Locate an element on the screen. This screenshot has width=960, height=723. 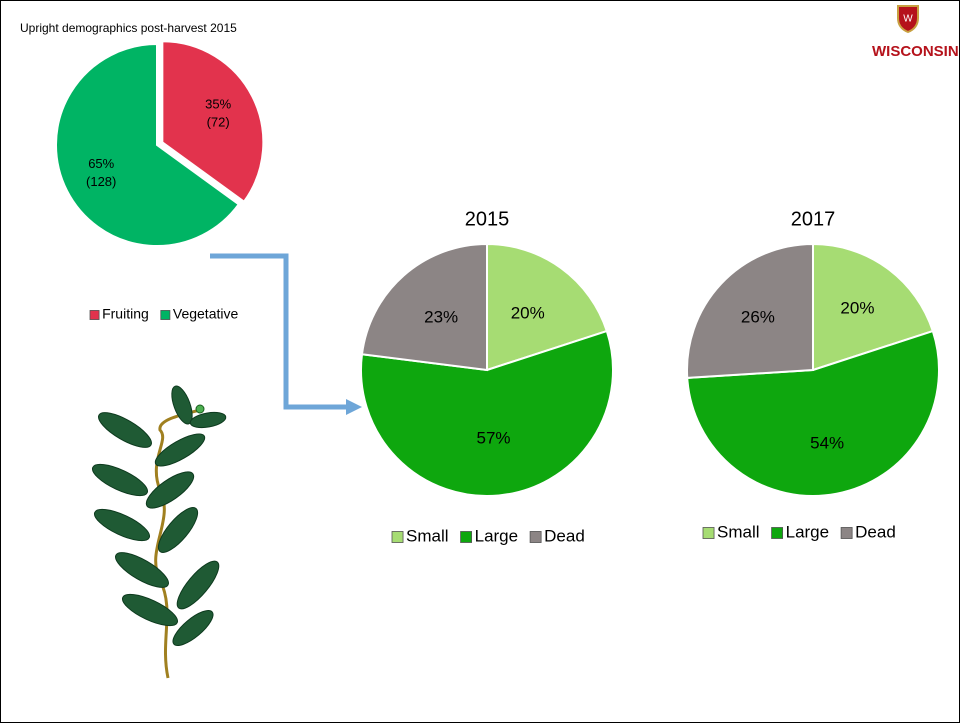
plant-illustration is located at coordinates (159, 532).